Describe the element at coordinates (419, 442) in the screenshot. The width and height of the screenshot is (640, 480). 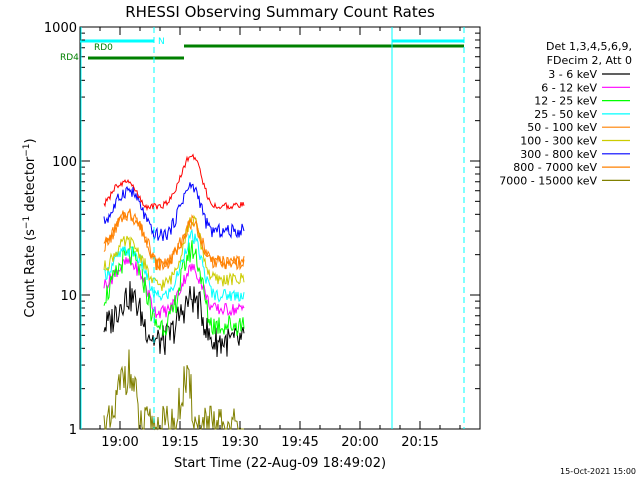
I see `x-tick-label-5: 20:15` at that location.